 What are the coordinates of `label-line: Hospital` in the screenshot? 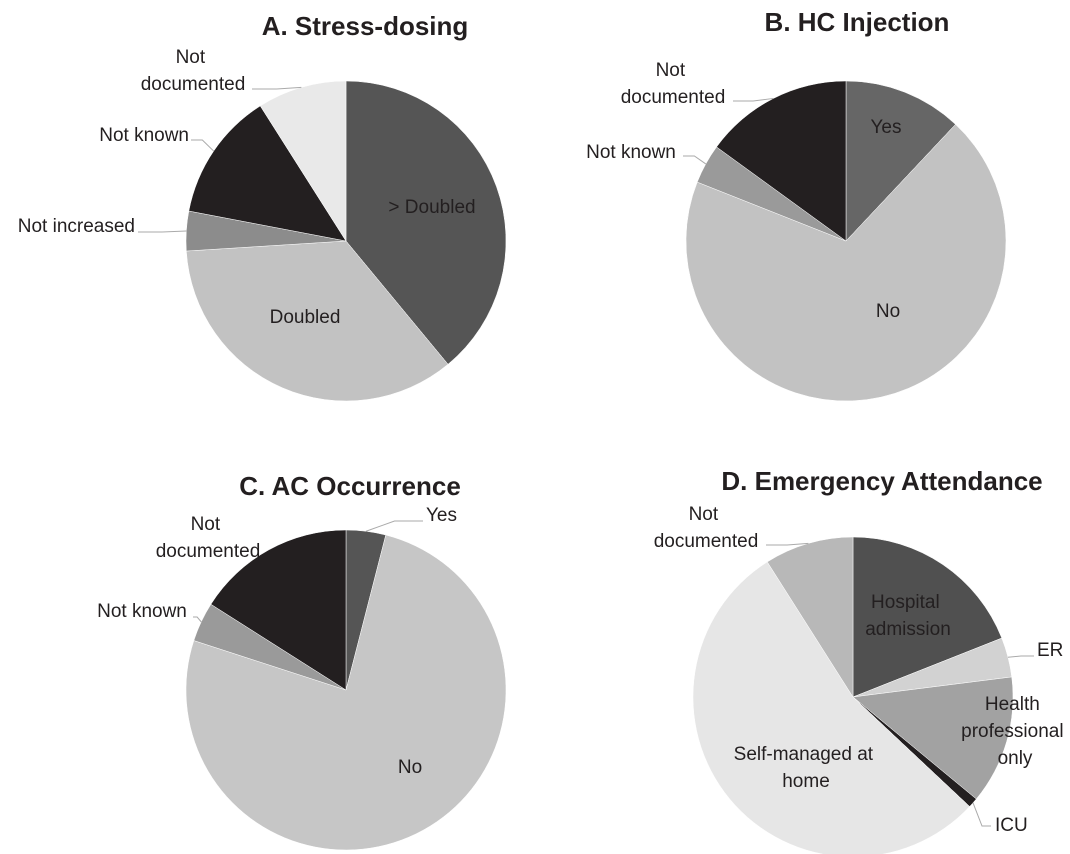 It's located at (908, 602).